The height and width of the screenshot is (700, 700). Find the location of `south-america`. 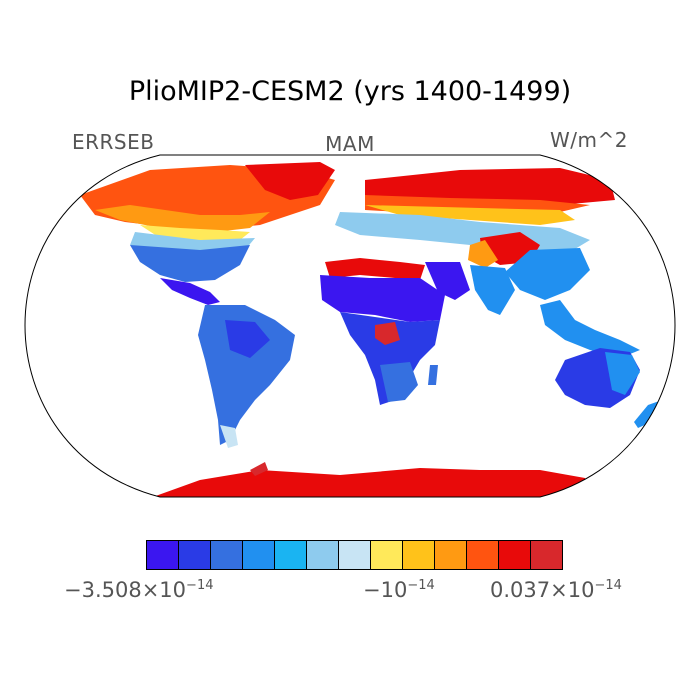

south-america is located at coordinates (246, 375).